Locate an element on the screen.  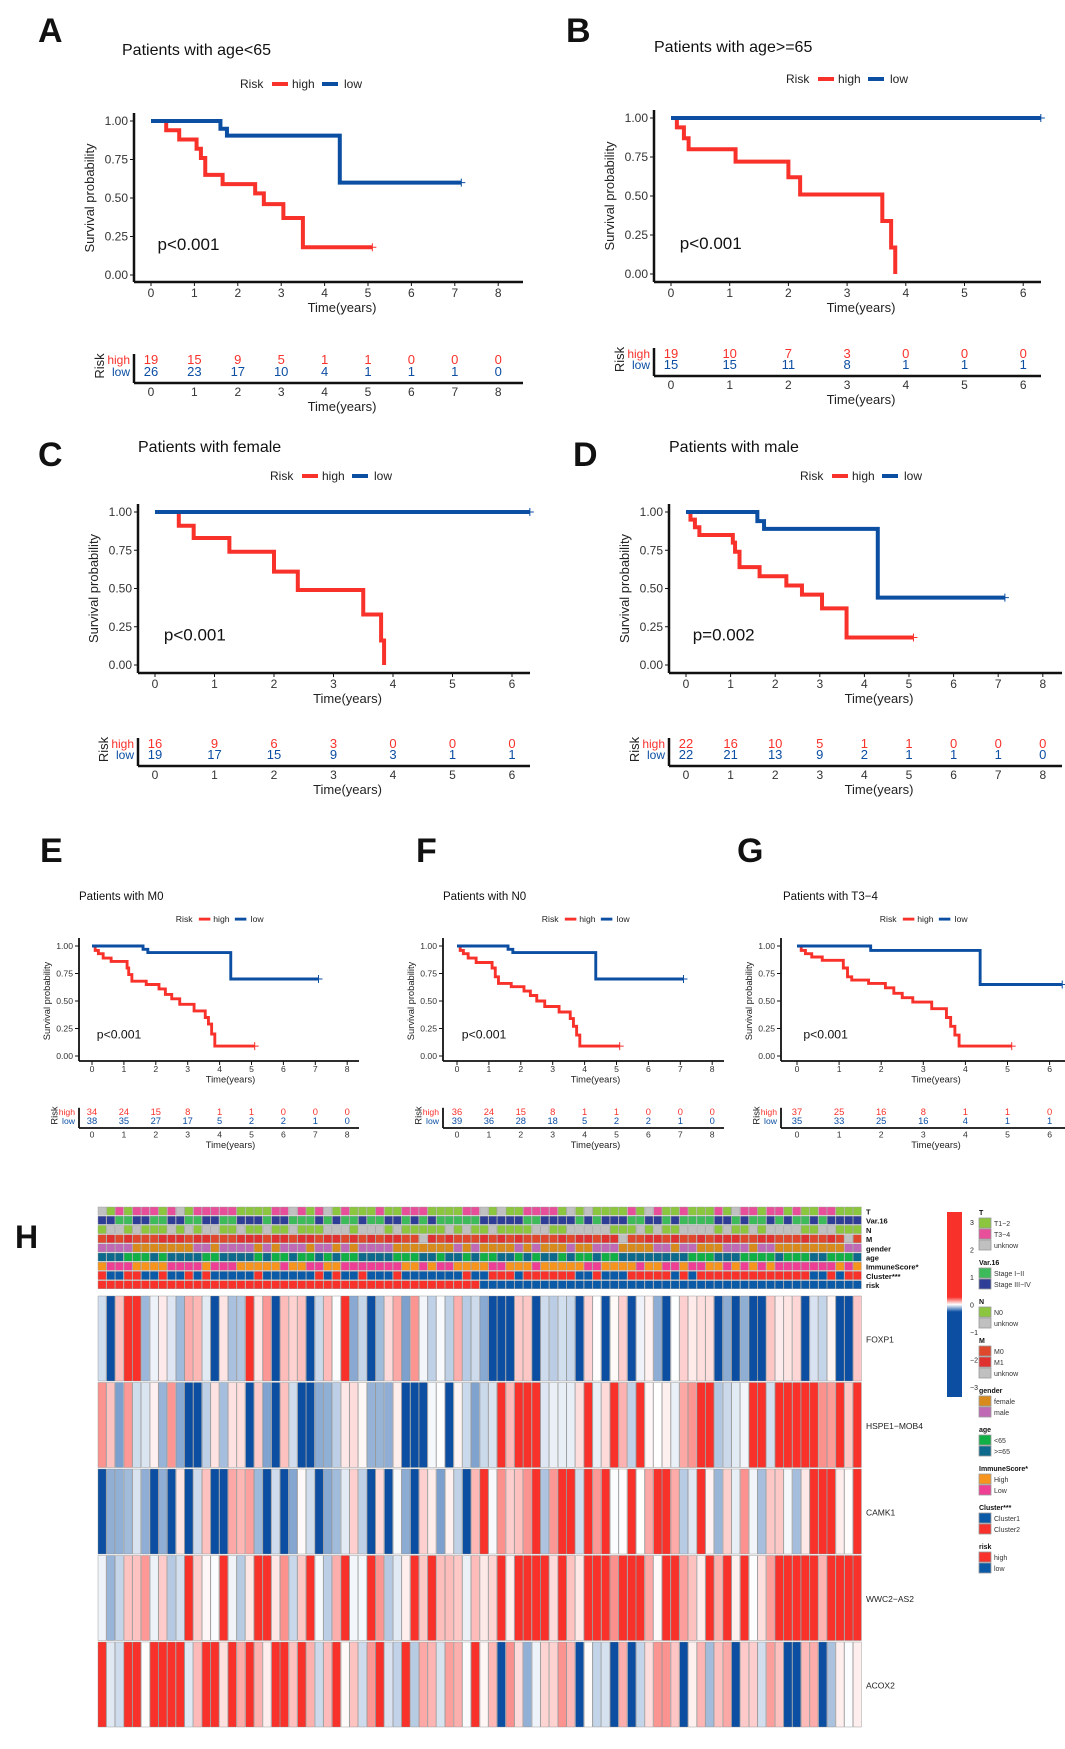
risk-row-label-high: high is located at coordinates (653, 744).